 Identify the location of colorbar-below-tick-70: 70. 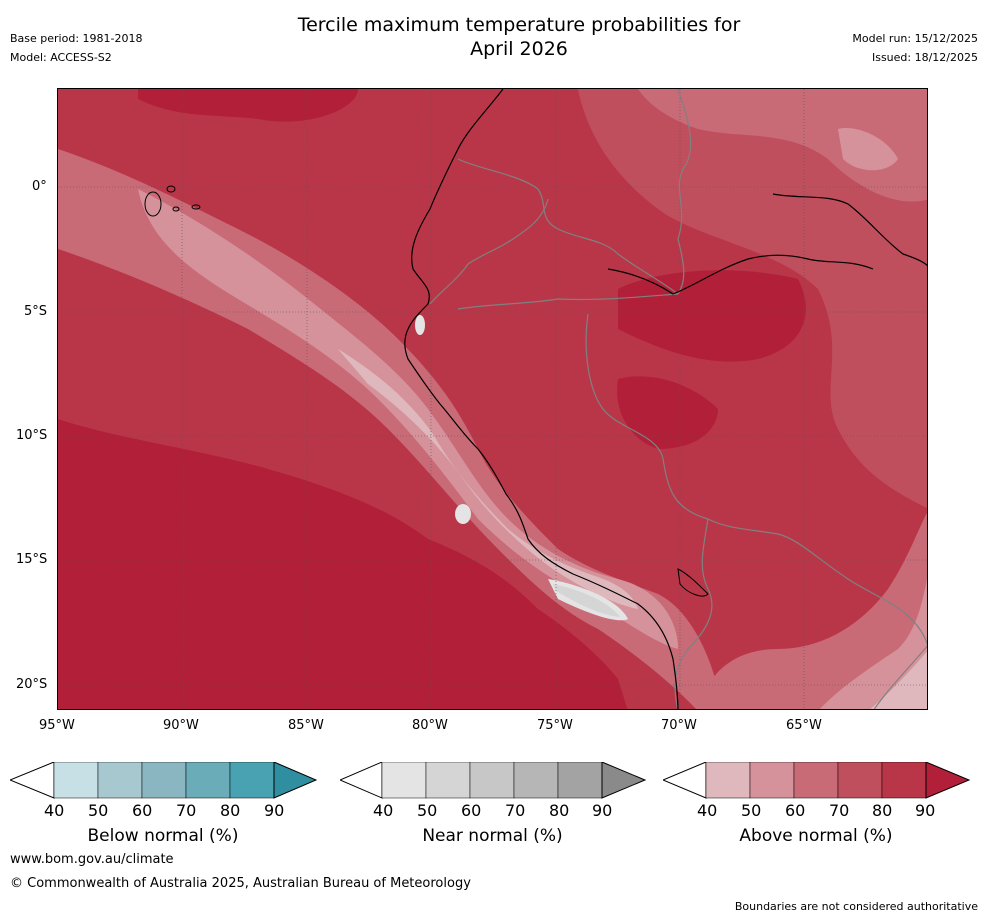
(186, 810).